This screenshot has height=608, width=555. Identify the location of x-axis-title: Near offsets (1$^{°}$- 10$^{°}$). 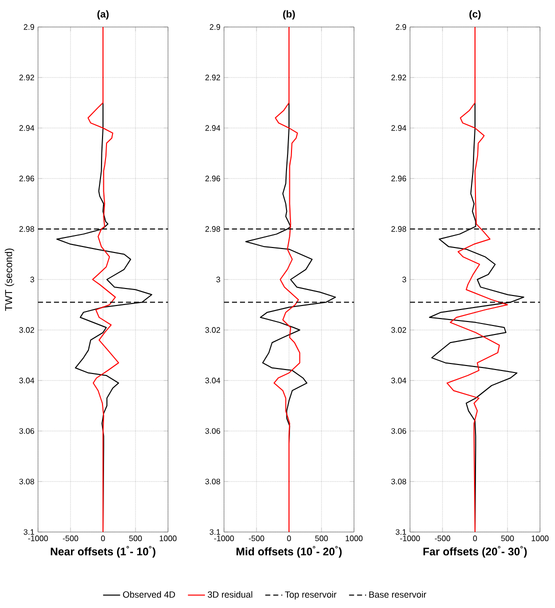
(103, 552).